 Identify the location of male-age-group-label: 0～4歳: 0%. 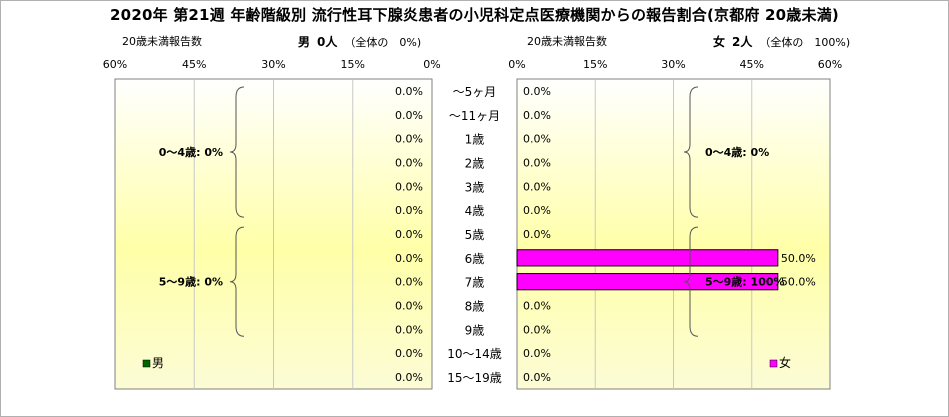
(191, 152).